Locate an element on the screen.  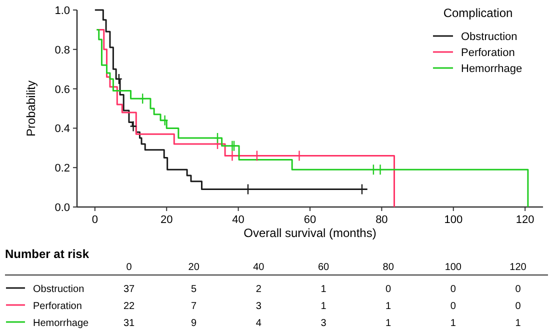
y-tick-label: 1.0 is located at coordinates (62, 11).